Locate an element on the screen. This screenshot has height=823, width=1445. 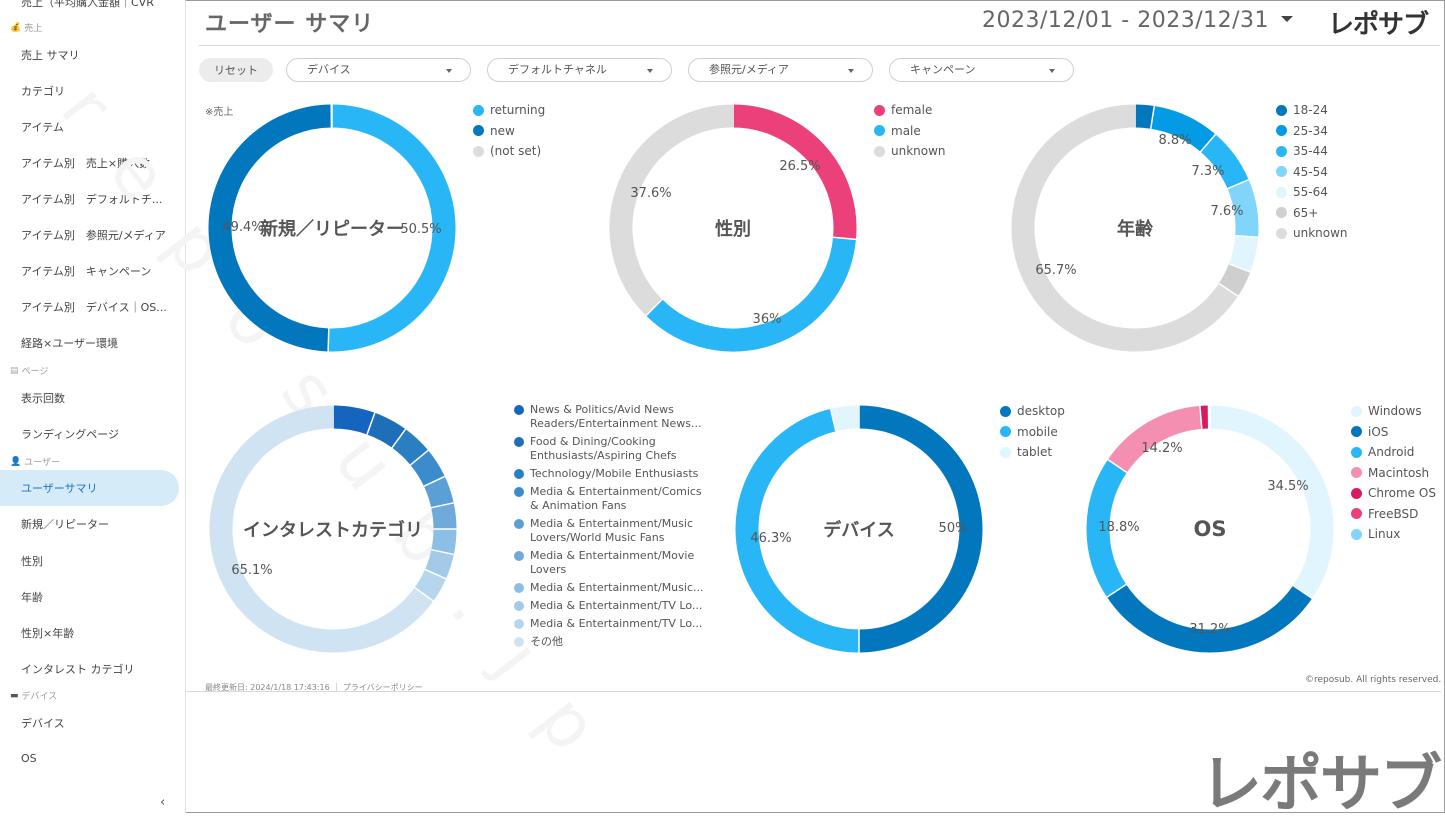
legend-item: male is located at coordinates (910, 131).